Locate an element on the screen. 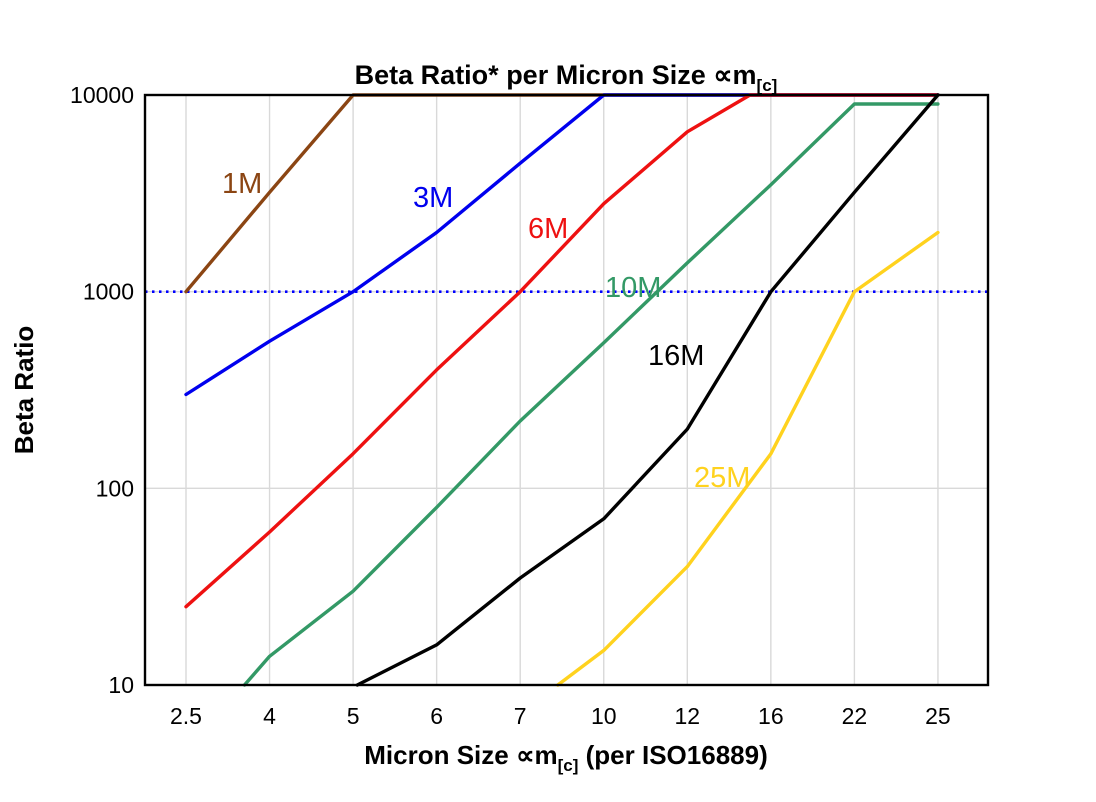 The image size is (1096, 802). series-label-6M: 6M is located at coordinates (548, 229).